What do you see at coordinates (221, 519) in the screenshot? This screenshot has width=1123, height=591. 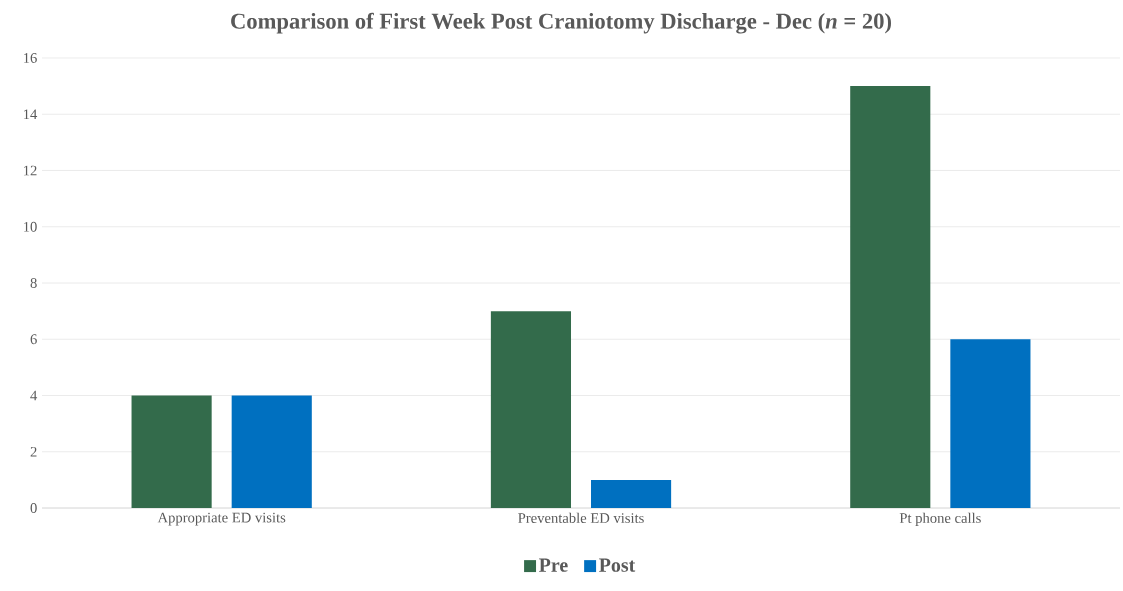 I see `x-tick-label: Appropriate ED visits` at bounding box center [221, 519].